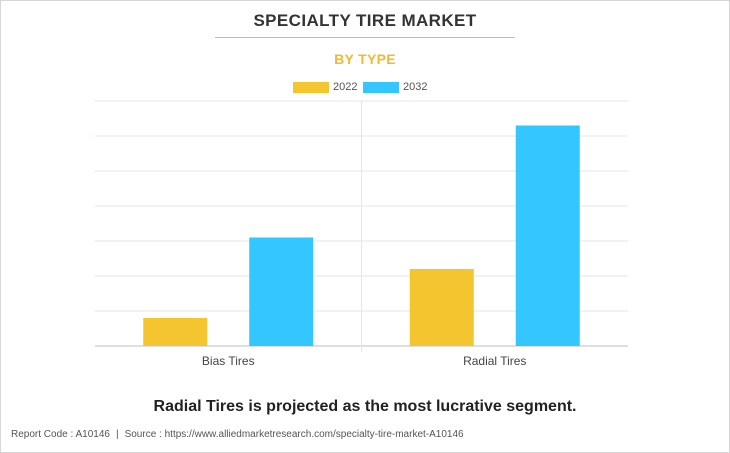 Image resolution: width=730 pixels, height=453 pixels. What do you see at coordinates (175, 332) in the screenshot?
I see `bar-2022-bias-tires` at bounding box center [175, 332].